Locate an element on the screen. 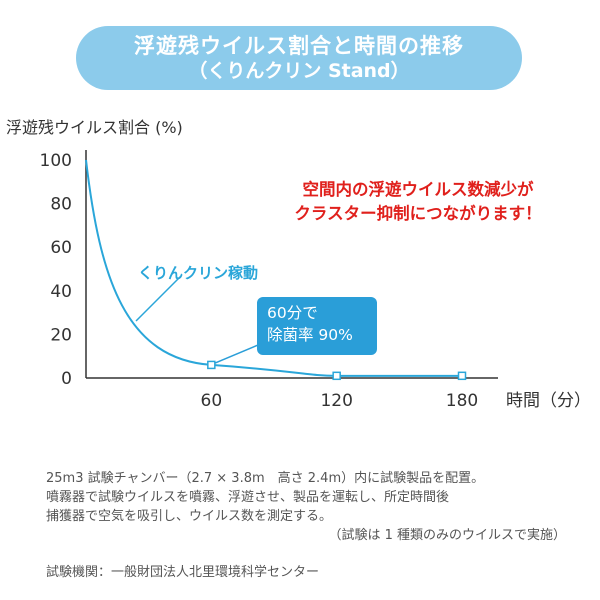 This screenshot has height=600, width=600. title-banner: 浮遊残ウイルス割合と時間の推移 （くりんクリン Stand） is located at coordinates (299, 58).